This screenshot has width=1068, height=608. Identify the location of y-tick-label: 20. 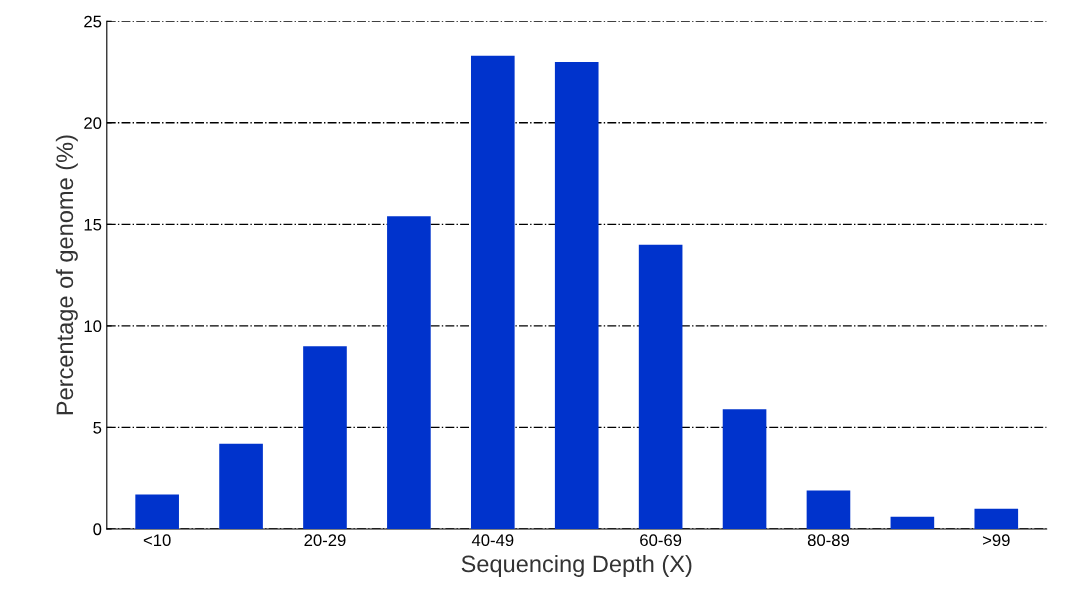
(93, 123).